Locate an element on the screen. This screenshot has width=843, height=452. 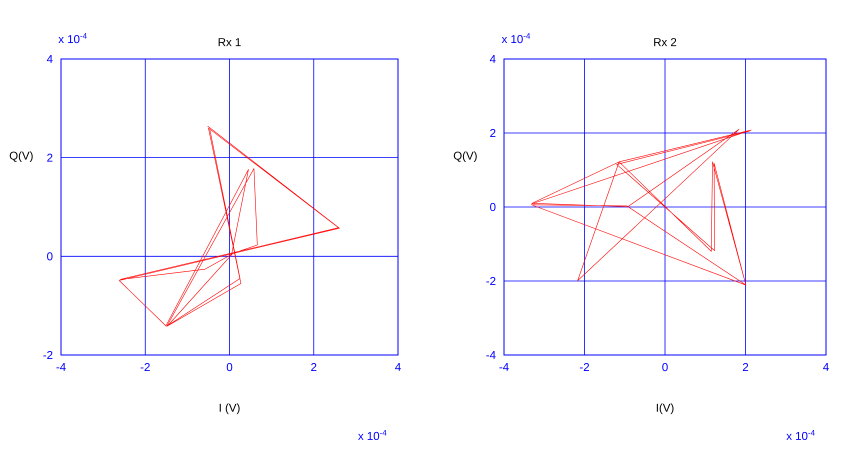
chart-title: Rx 2 is located at coordinates (665, 42).